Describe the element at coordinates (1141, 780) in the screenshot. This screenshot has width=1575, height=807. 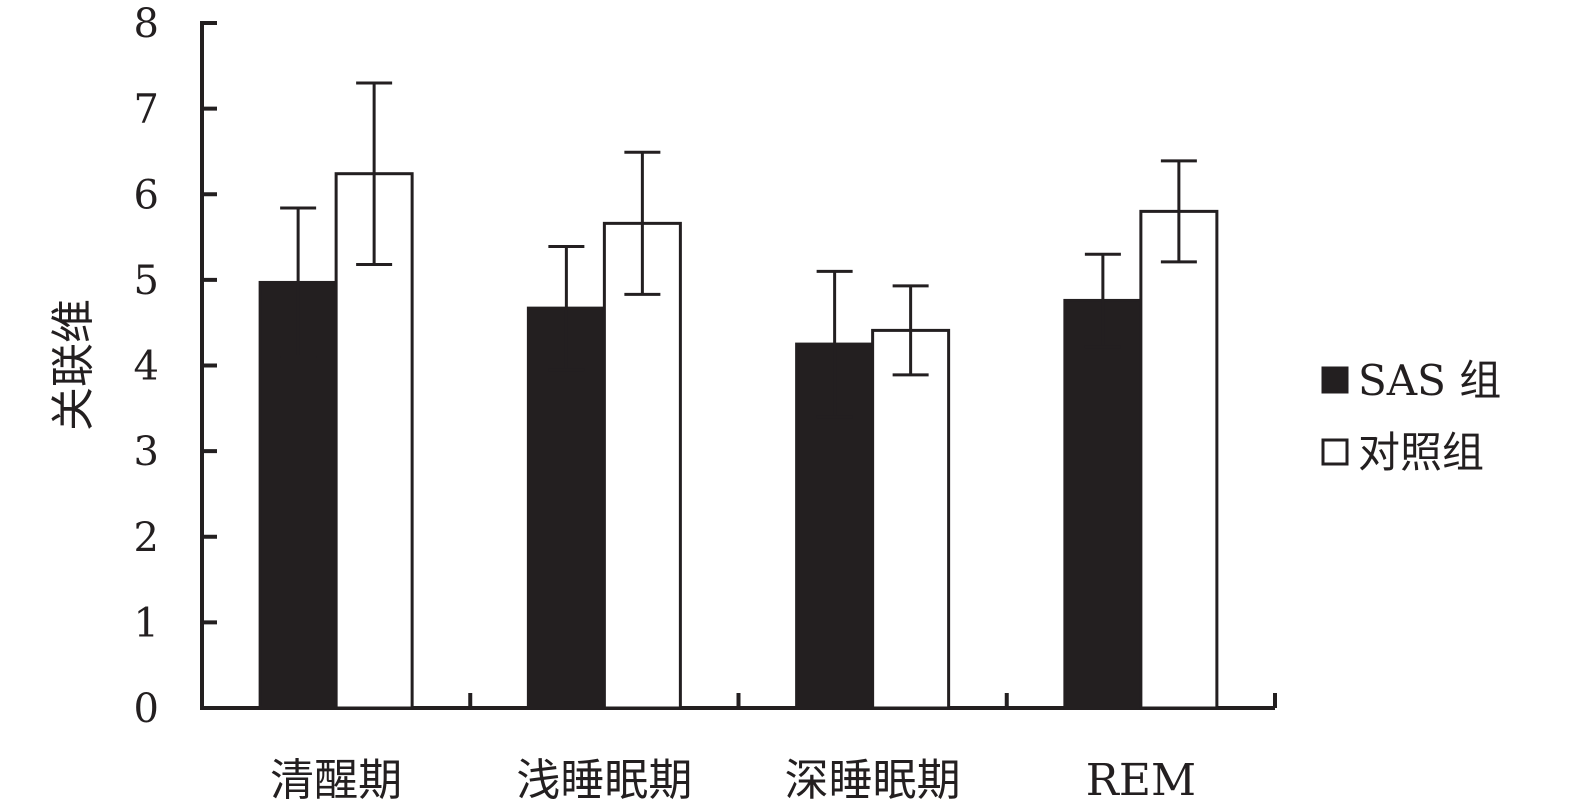
I see `x-tick-label: REM` at that location.